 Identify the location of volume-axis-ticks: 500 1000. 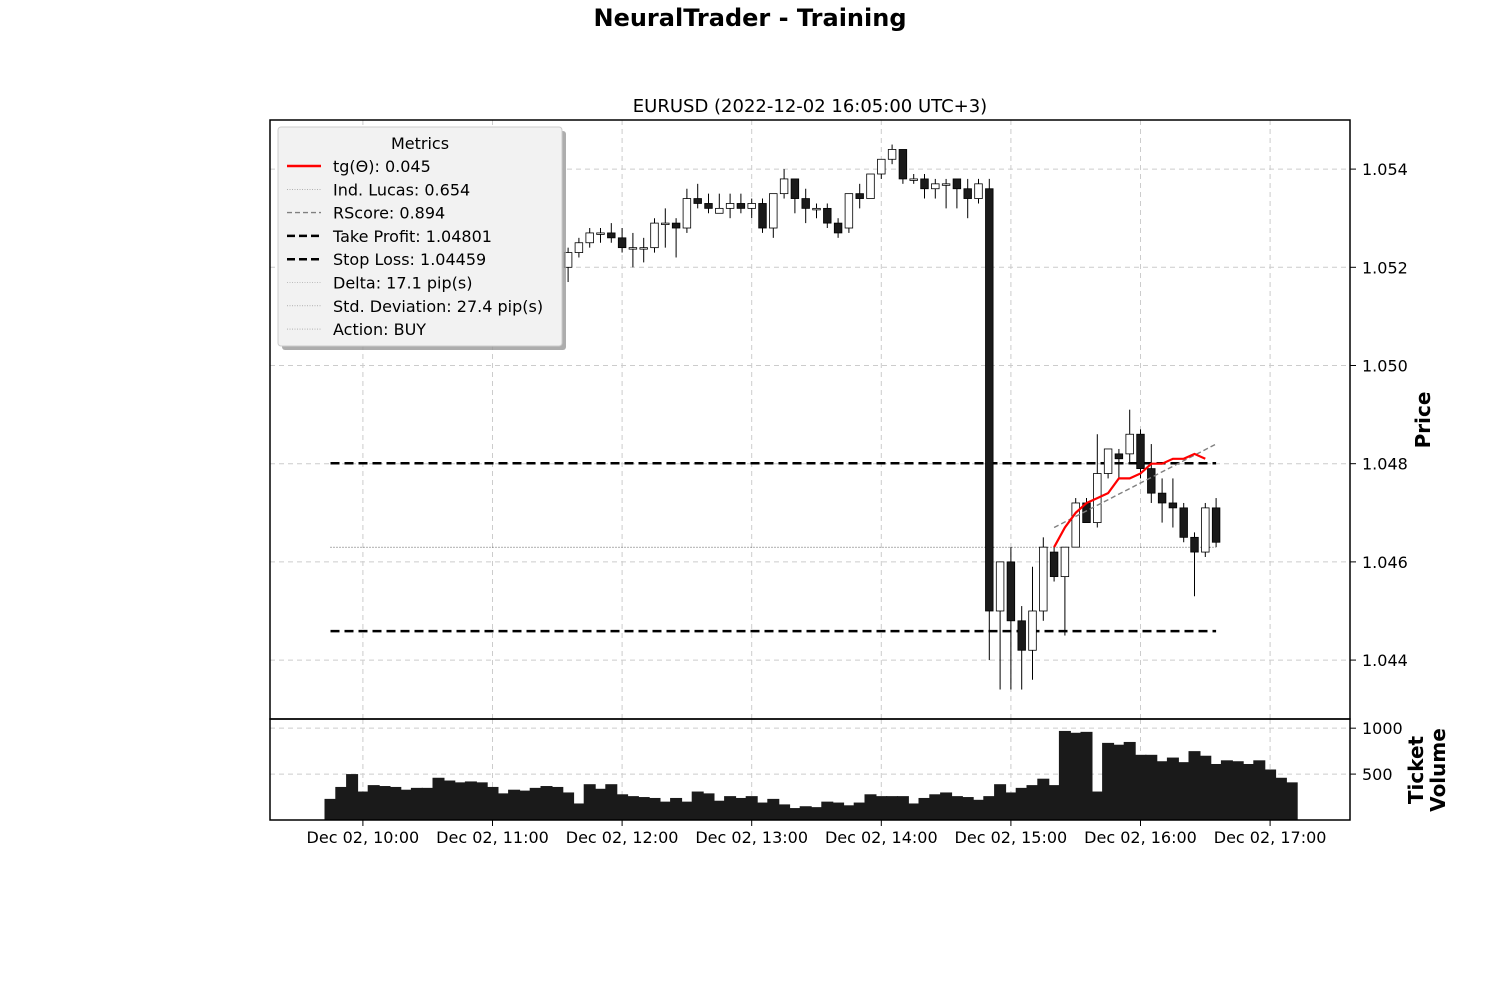
(1376, 751).